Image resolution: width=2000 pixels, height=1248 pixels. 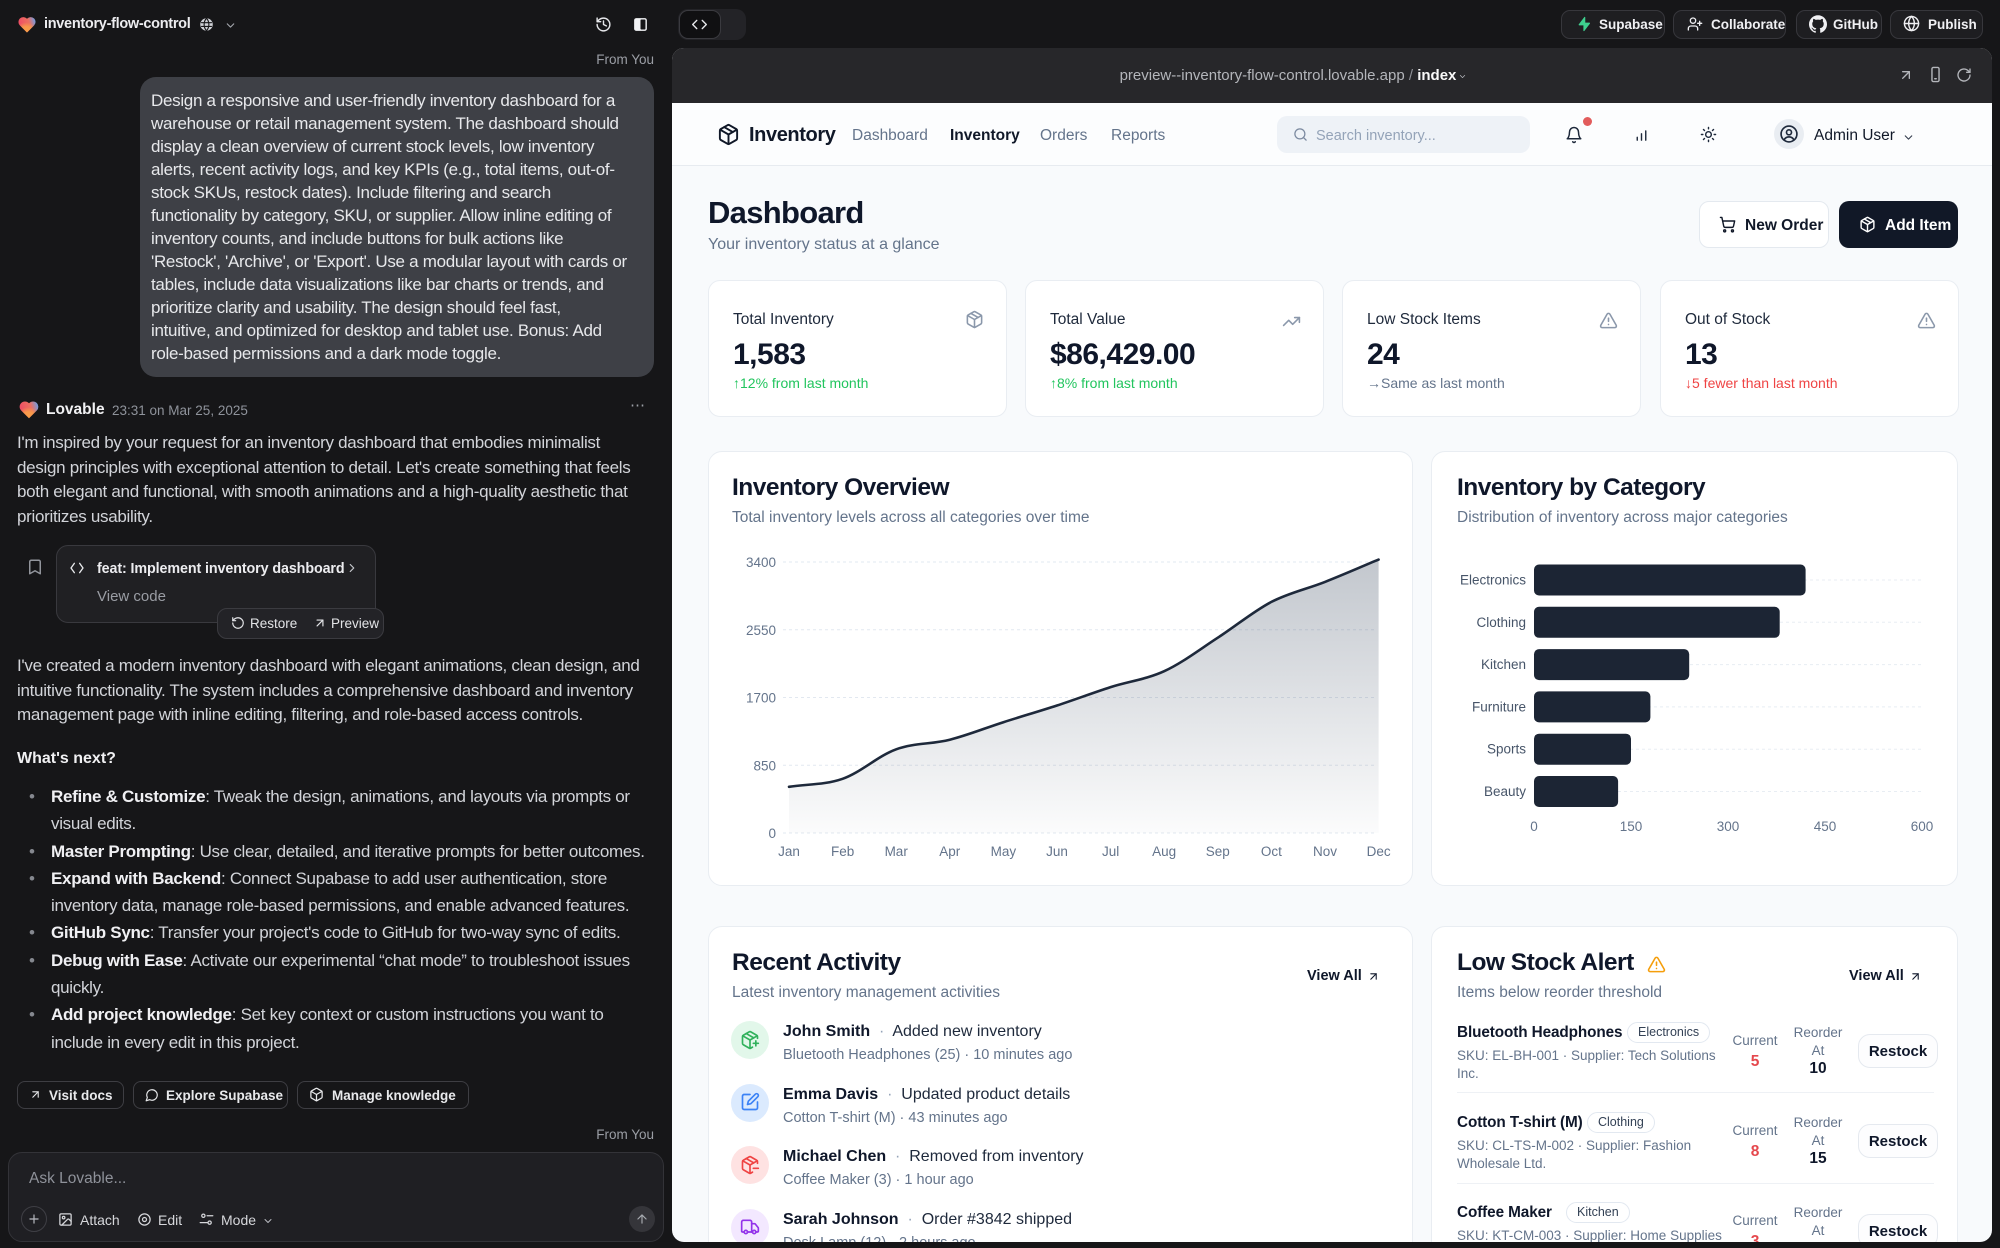 What do you see at coordinates (1164, 851) in the screenshot?
I see `svg-text: Aug` at bounding box center [1164, 851].